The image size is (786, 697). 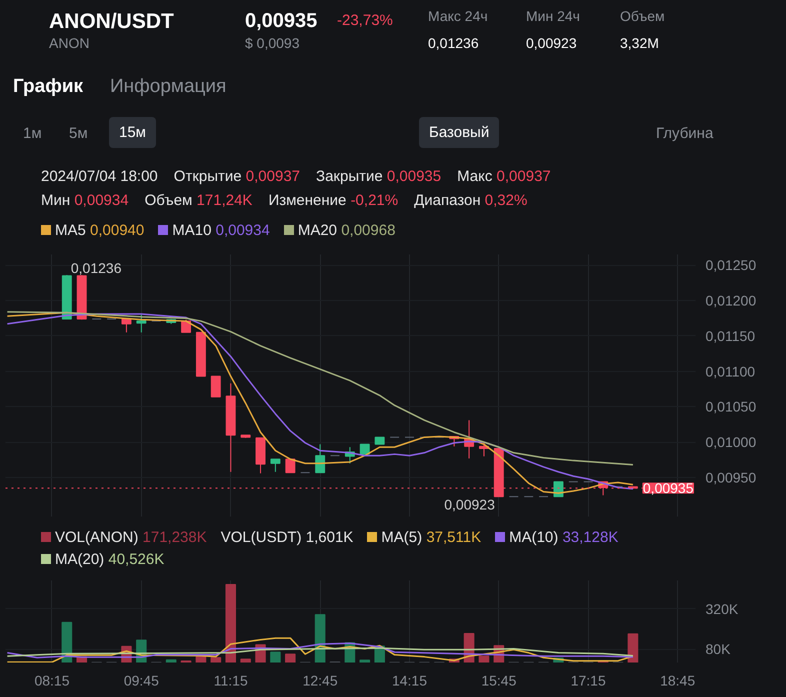 I want to click on text: 2024/07/04 18:00, so click(x=99, y=177).